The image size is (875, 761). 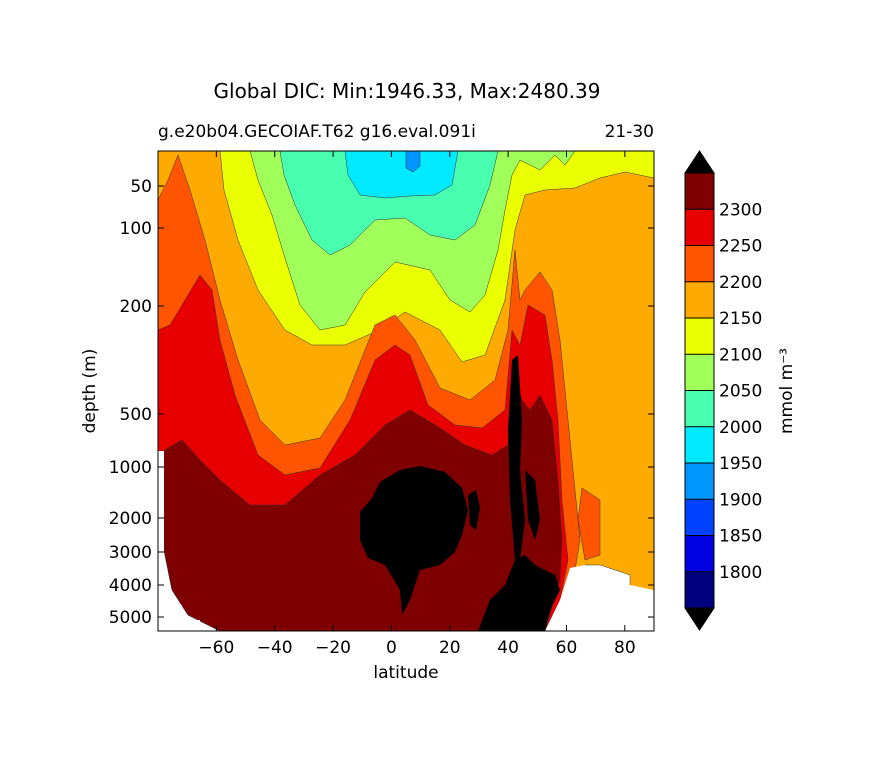 I want to click on contour-overrange-deep-equatorial, so click(x=414, y=540).